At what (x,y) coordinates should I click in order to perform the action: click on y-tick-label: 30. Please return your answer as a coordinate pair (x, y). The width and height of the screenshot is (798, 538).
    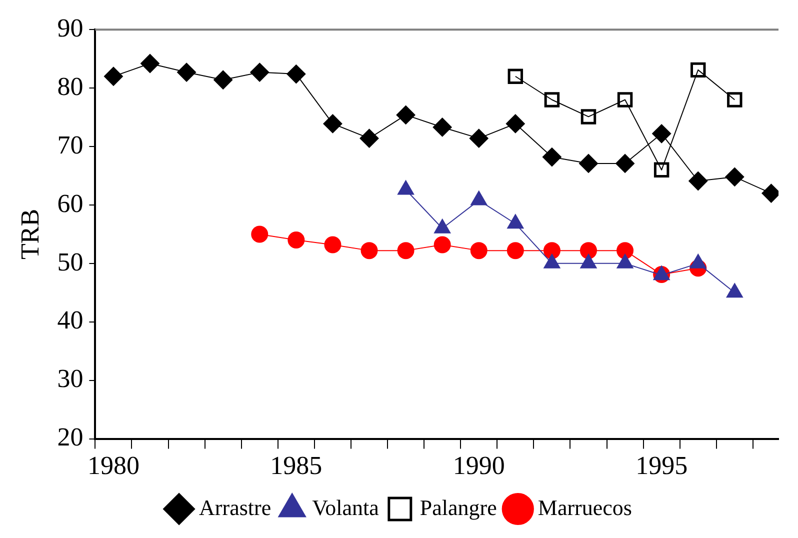
    Looking at the image, I should click on (70, 379).